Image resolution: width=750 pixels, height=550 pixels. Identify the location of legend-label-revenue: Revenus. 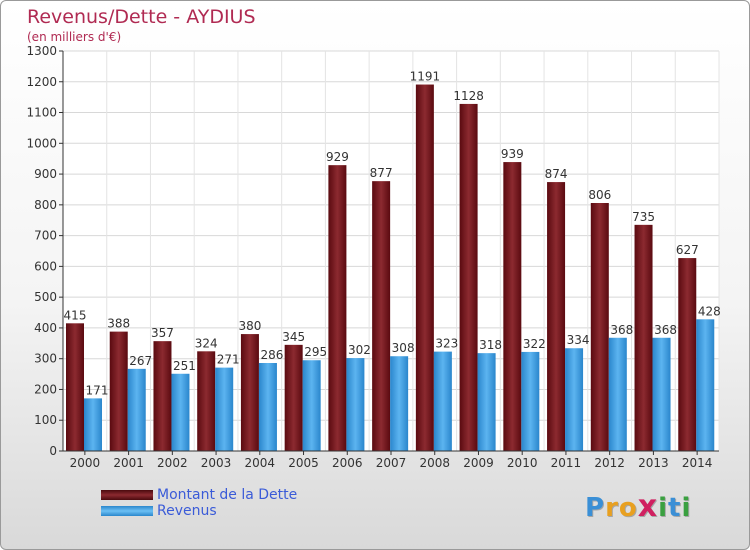
(187, 511).